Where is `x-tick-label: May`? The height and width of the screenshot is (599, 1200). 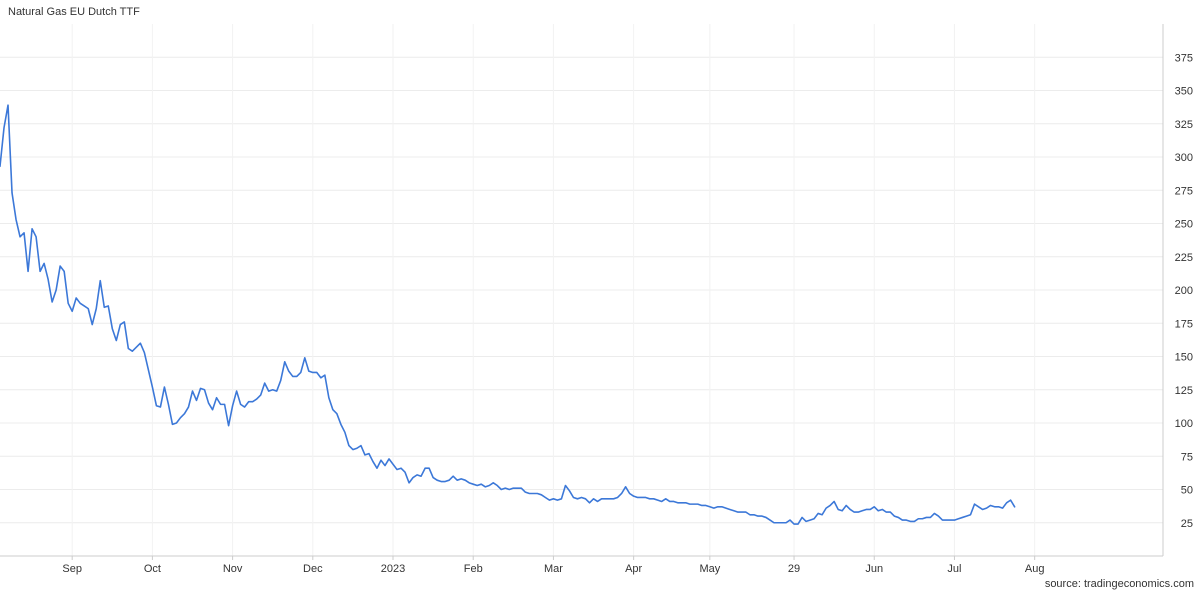
x-tick-label: May is located at coordinates (709, 569).